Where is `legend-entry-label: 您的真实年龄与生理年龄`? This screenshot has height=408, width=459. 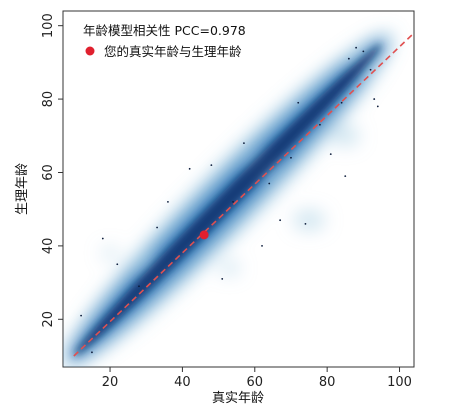 legend-entry-label: 您的真实年龄与生理年龄 is located at coordinates (173, 51).